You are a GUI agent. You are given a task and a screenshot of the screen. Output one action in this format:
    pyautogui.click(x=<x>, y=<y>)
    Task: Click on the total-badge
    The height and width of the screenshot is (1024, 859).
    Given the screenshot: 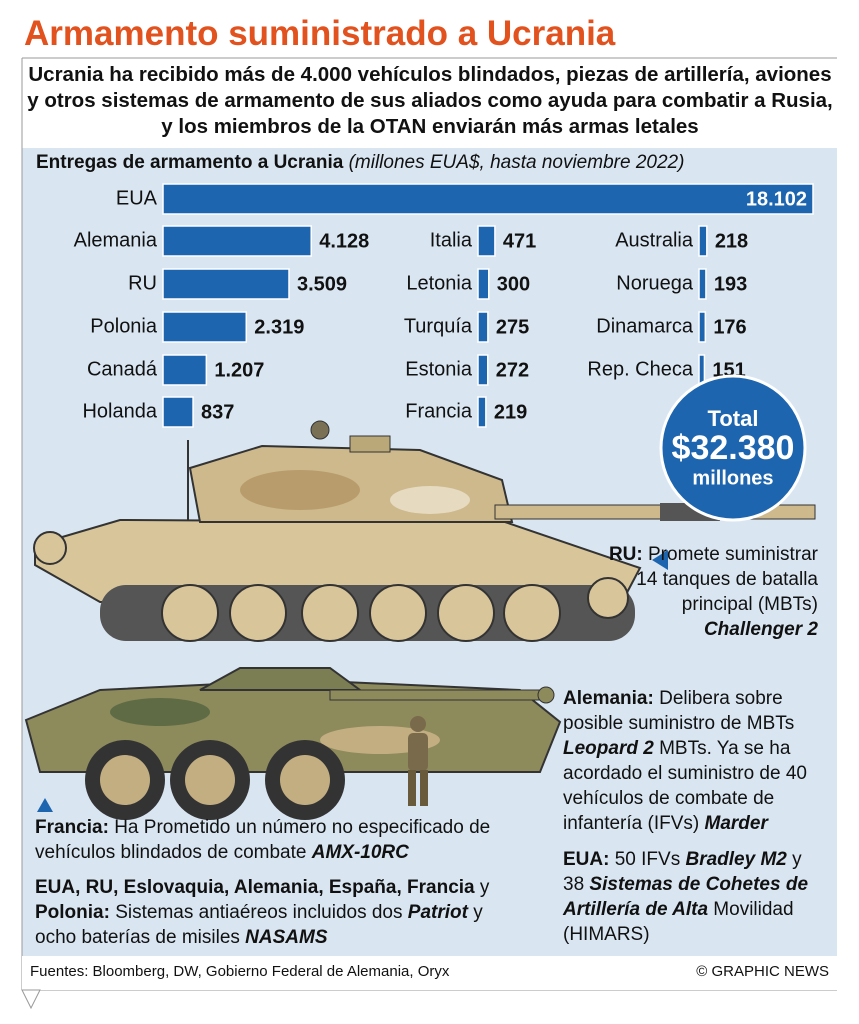 What is the action you would take?
    pyautogui.click(x=733, y=448)
    